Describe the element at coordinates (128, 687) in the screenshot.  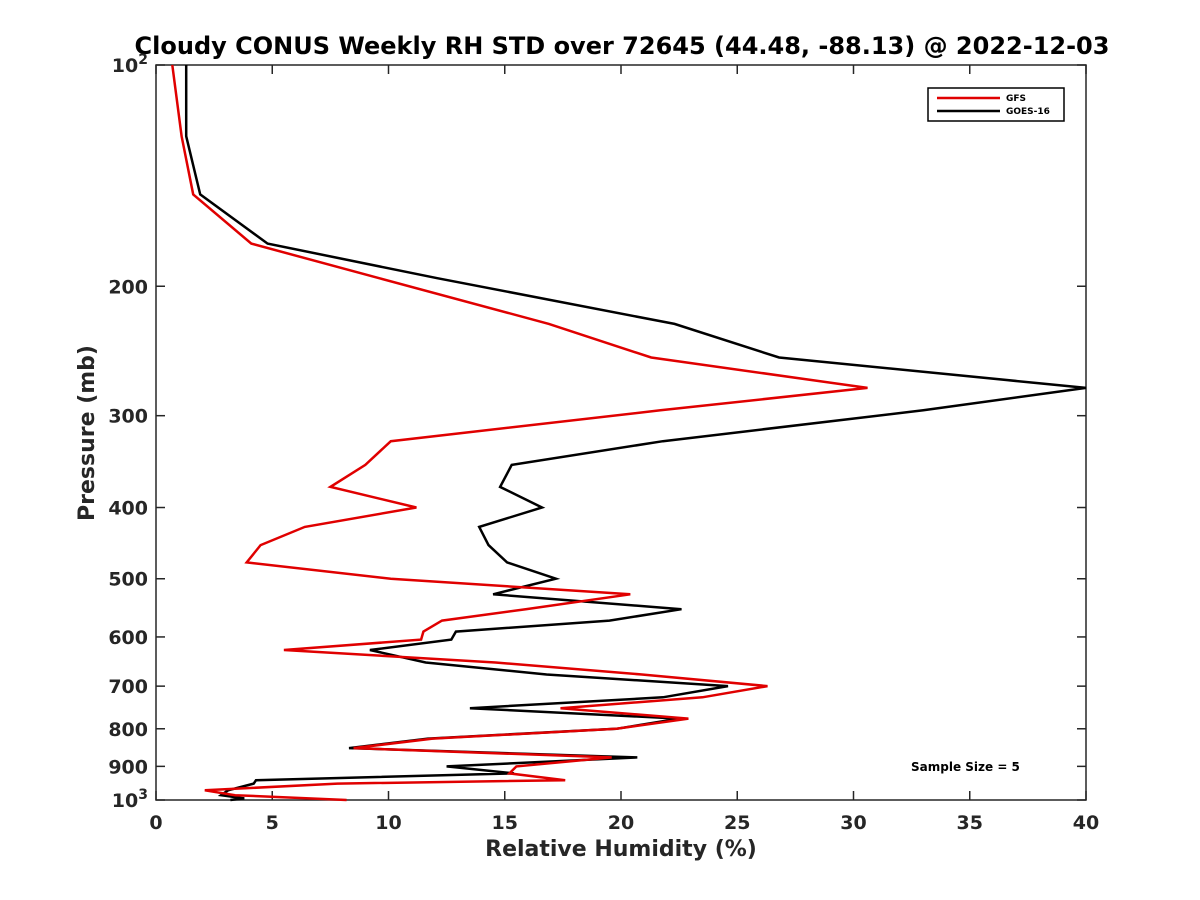
I see `y-tick-label: 700` at that location.